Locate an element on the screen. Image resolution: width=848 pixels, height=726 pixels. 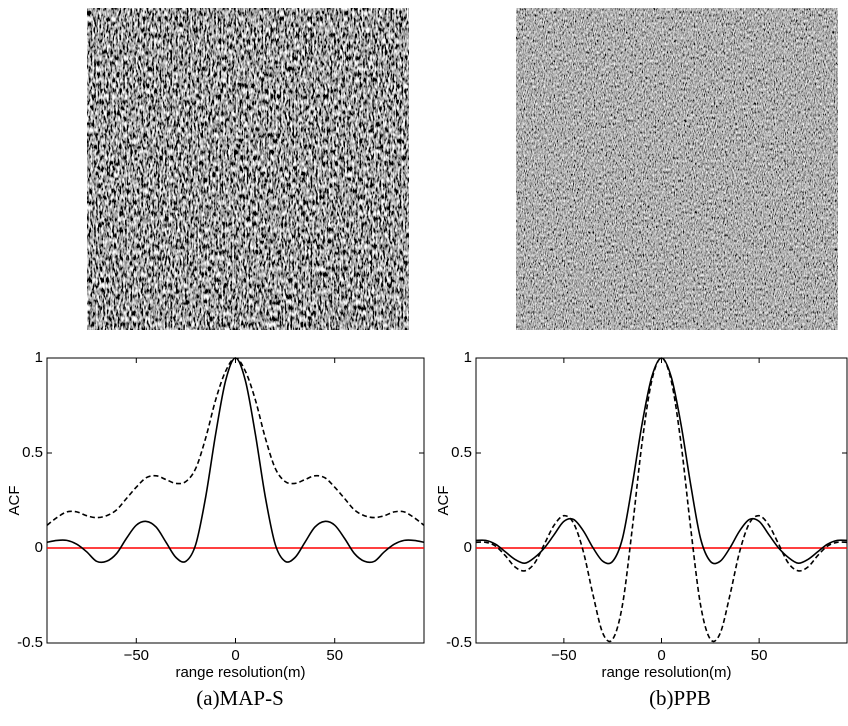
caption: (b)PPB is located at coordinates (680, 698).